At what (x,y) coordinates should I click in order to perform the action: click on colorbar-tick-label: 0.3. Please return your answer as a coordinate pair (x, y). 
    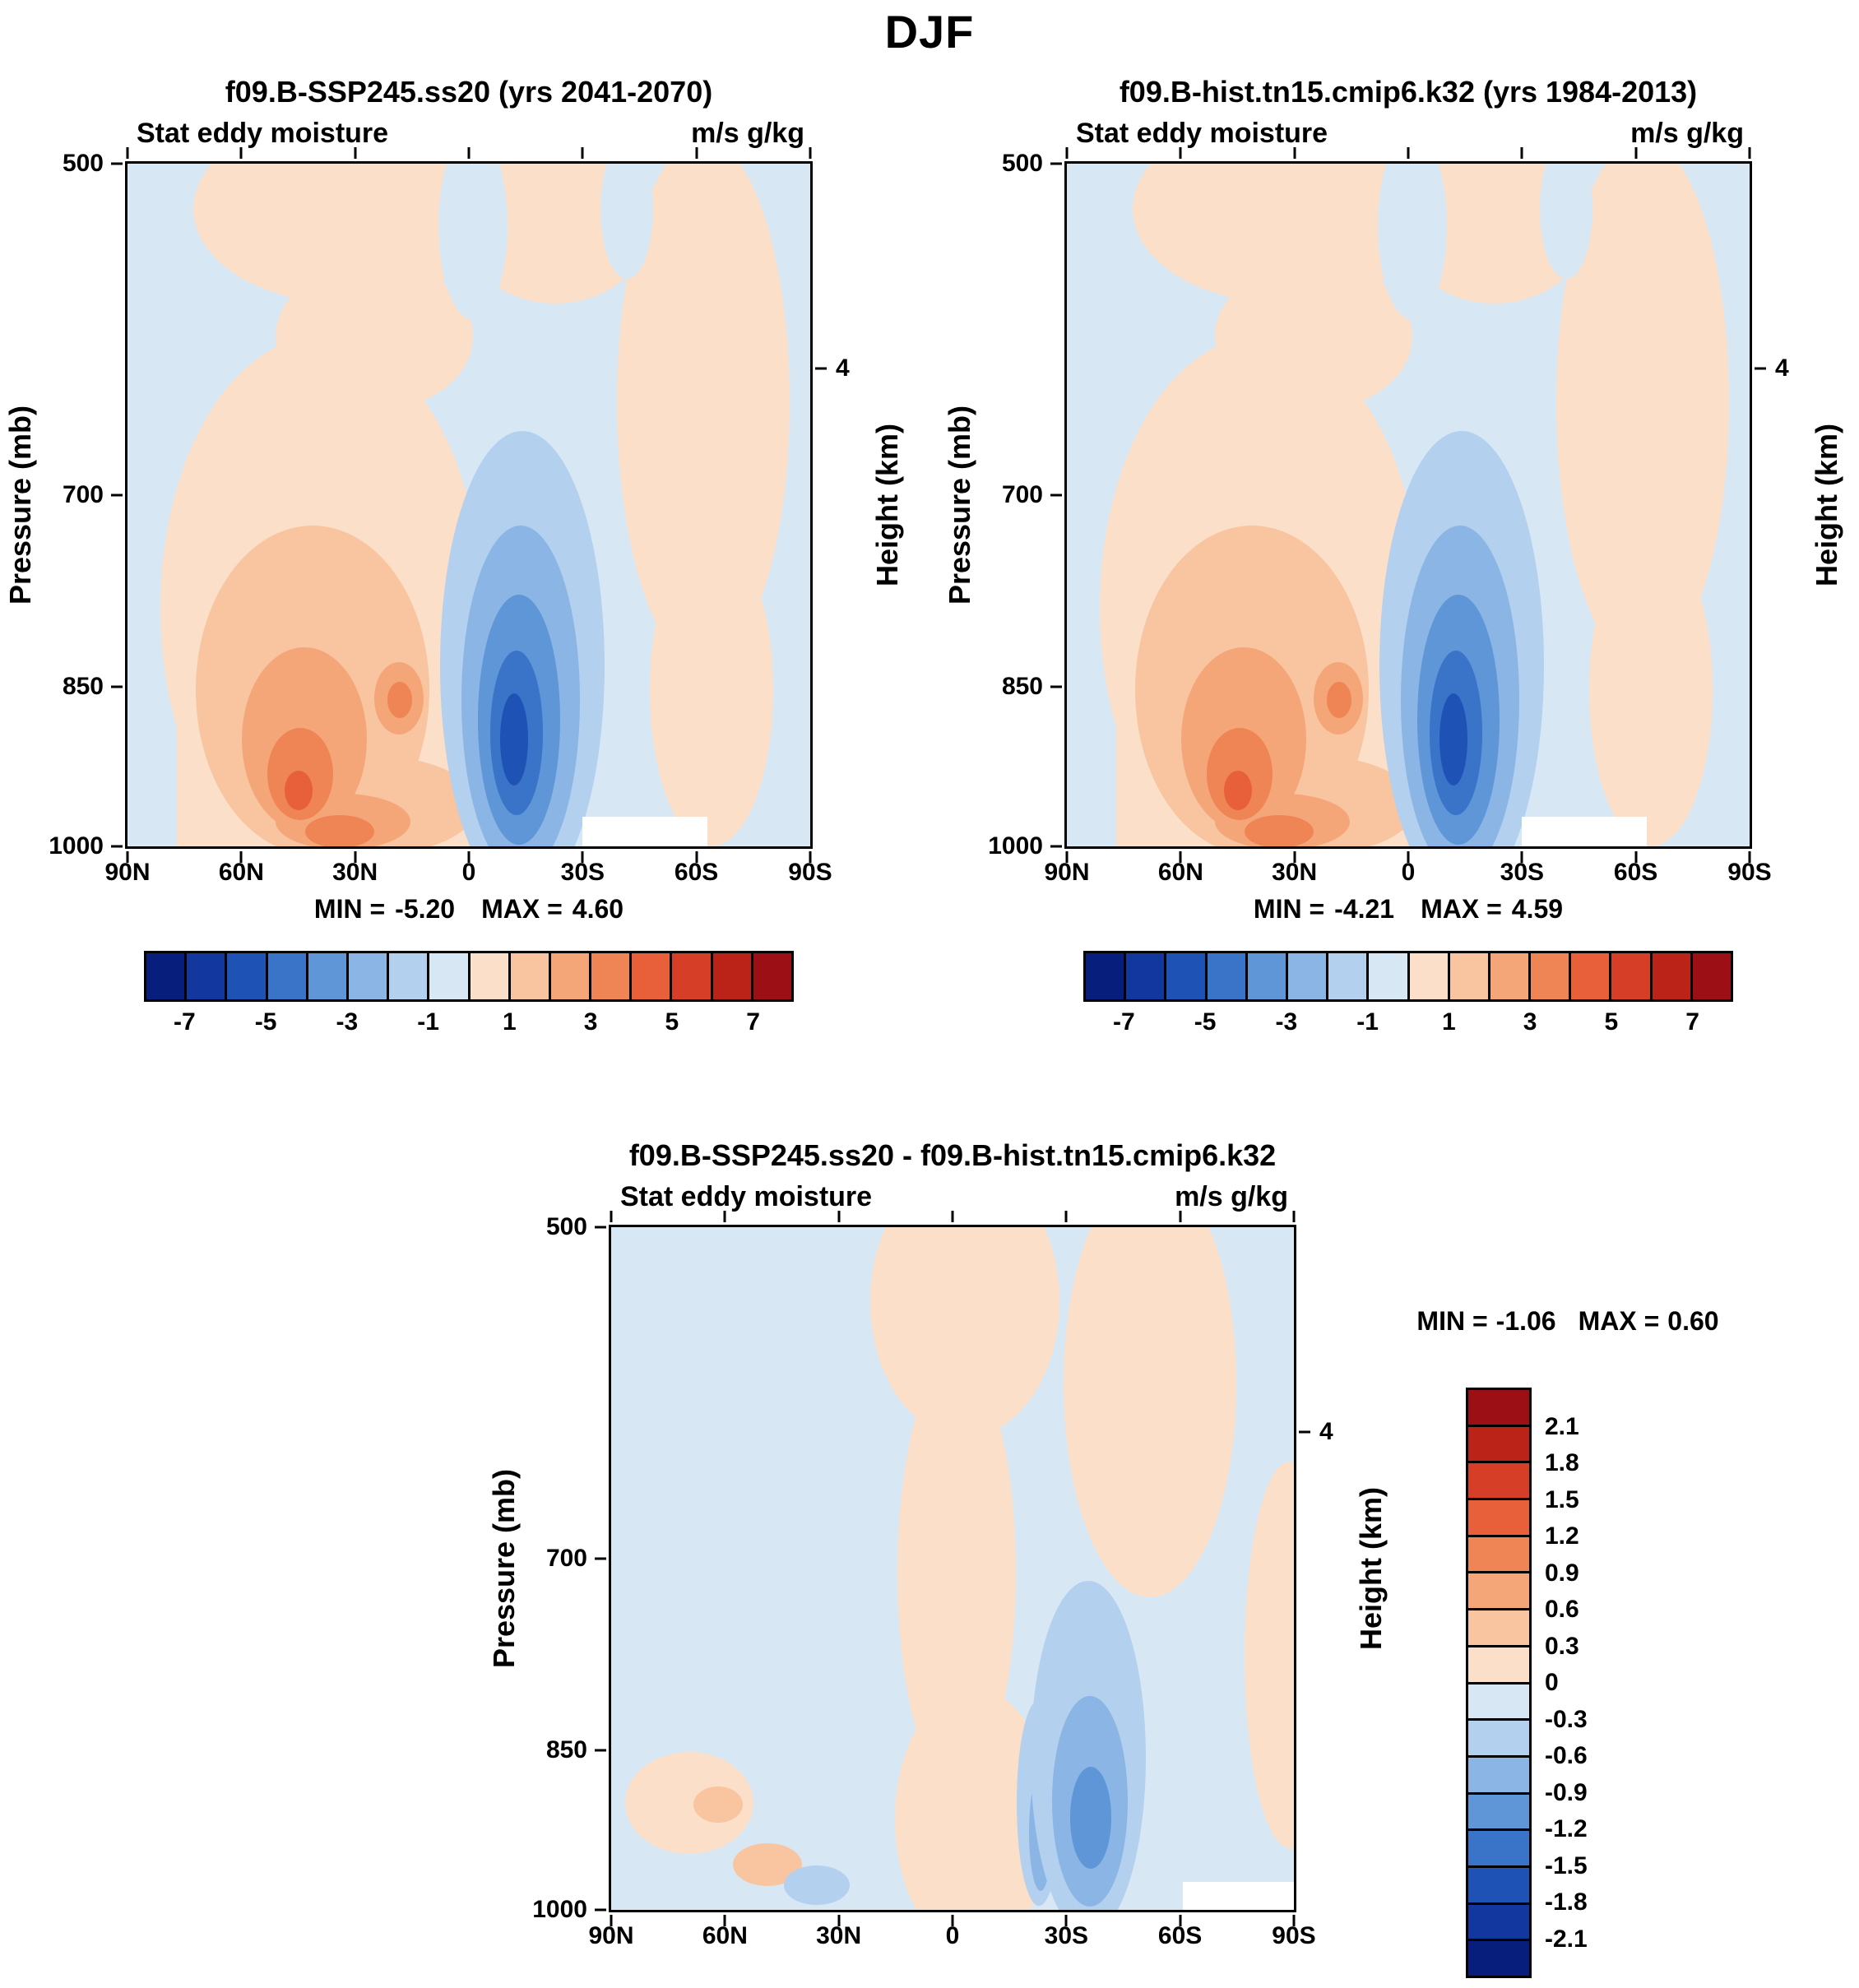
    Looking at the image, I should click on (1562, 1646).